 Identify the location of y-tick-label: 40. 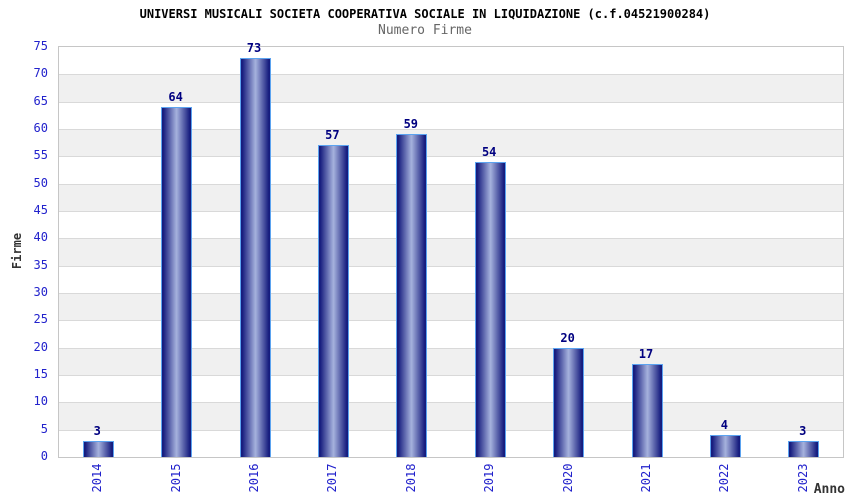
(40, 237).